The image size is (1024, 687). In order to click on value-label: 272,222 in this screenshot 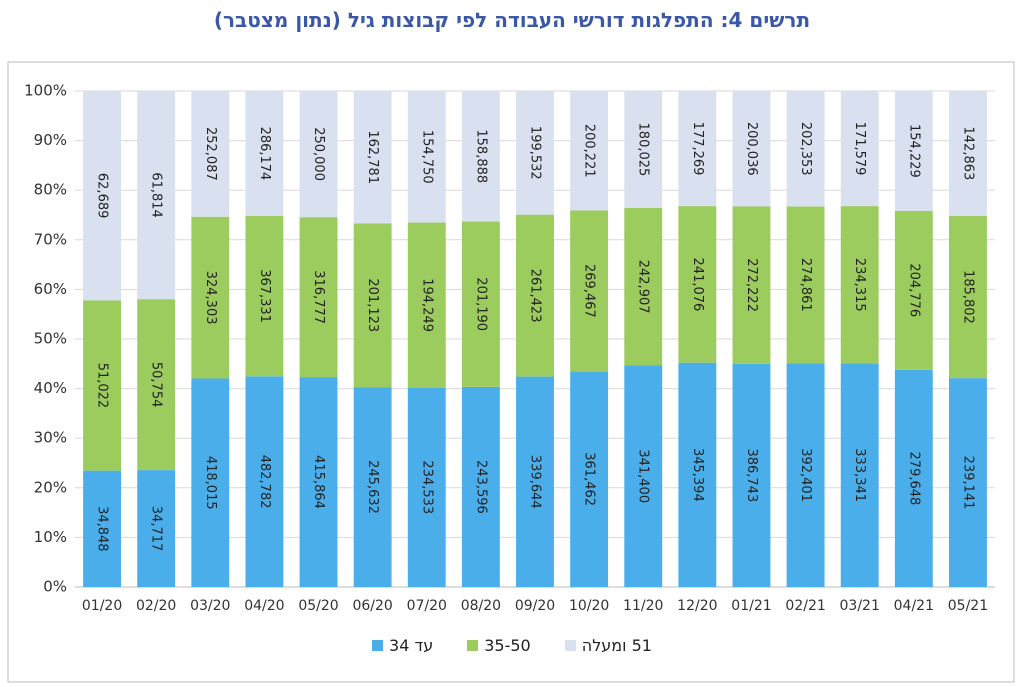, I will do `click(751, 285)`.